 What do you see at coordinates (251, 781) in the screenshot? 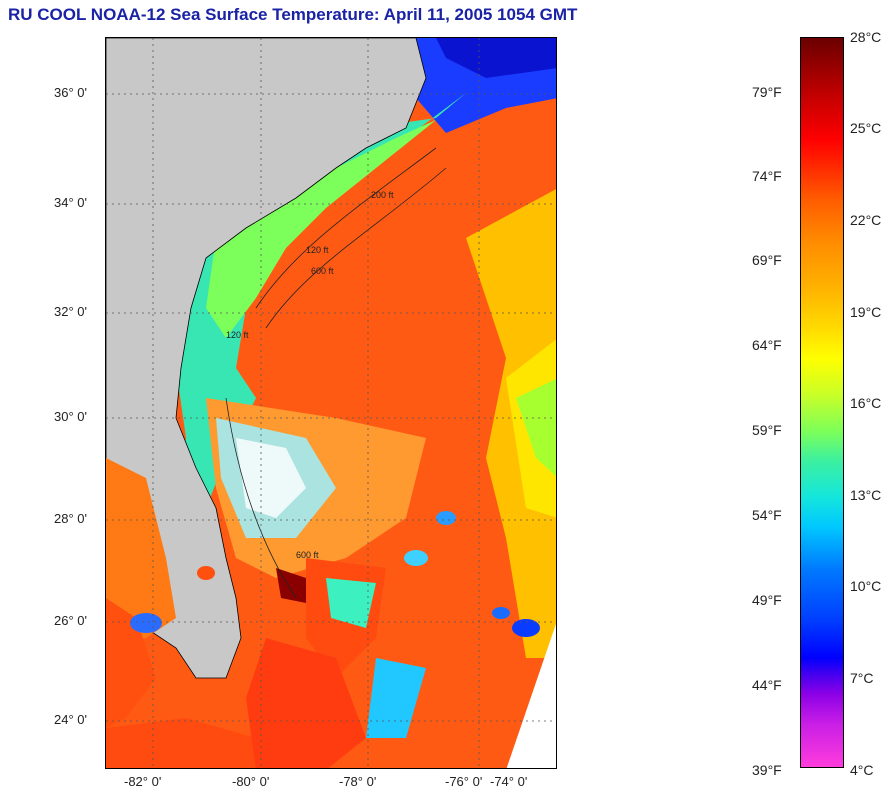
I see `lon-label-80: -80° 0'` at bounding box center [251, 781].